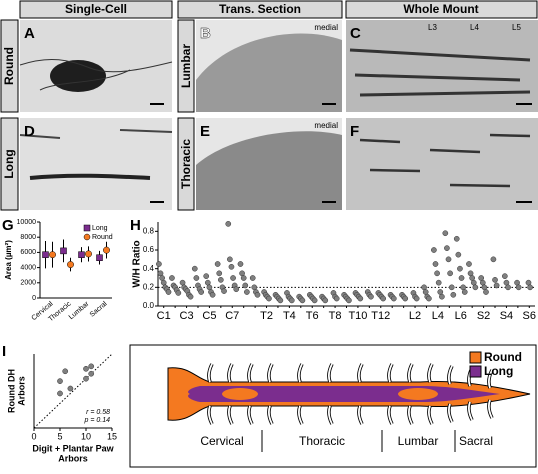 This screenshot has height=474, width=538. I want to click on identity-line, so click(73, 391).